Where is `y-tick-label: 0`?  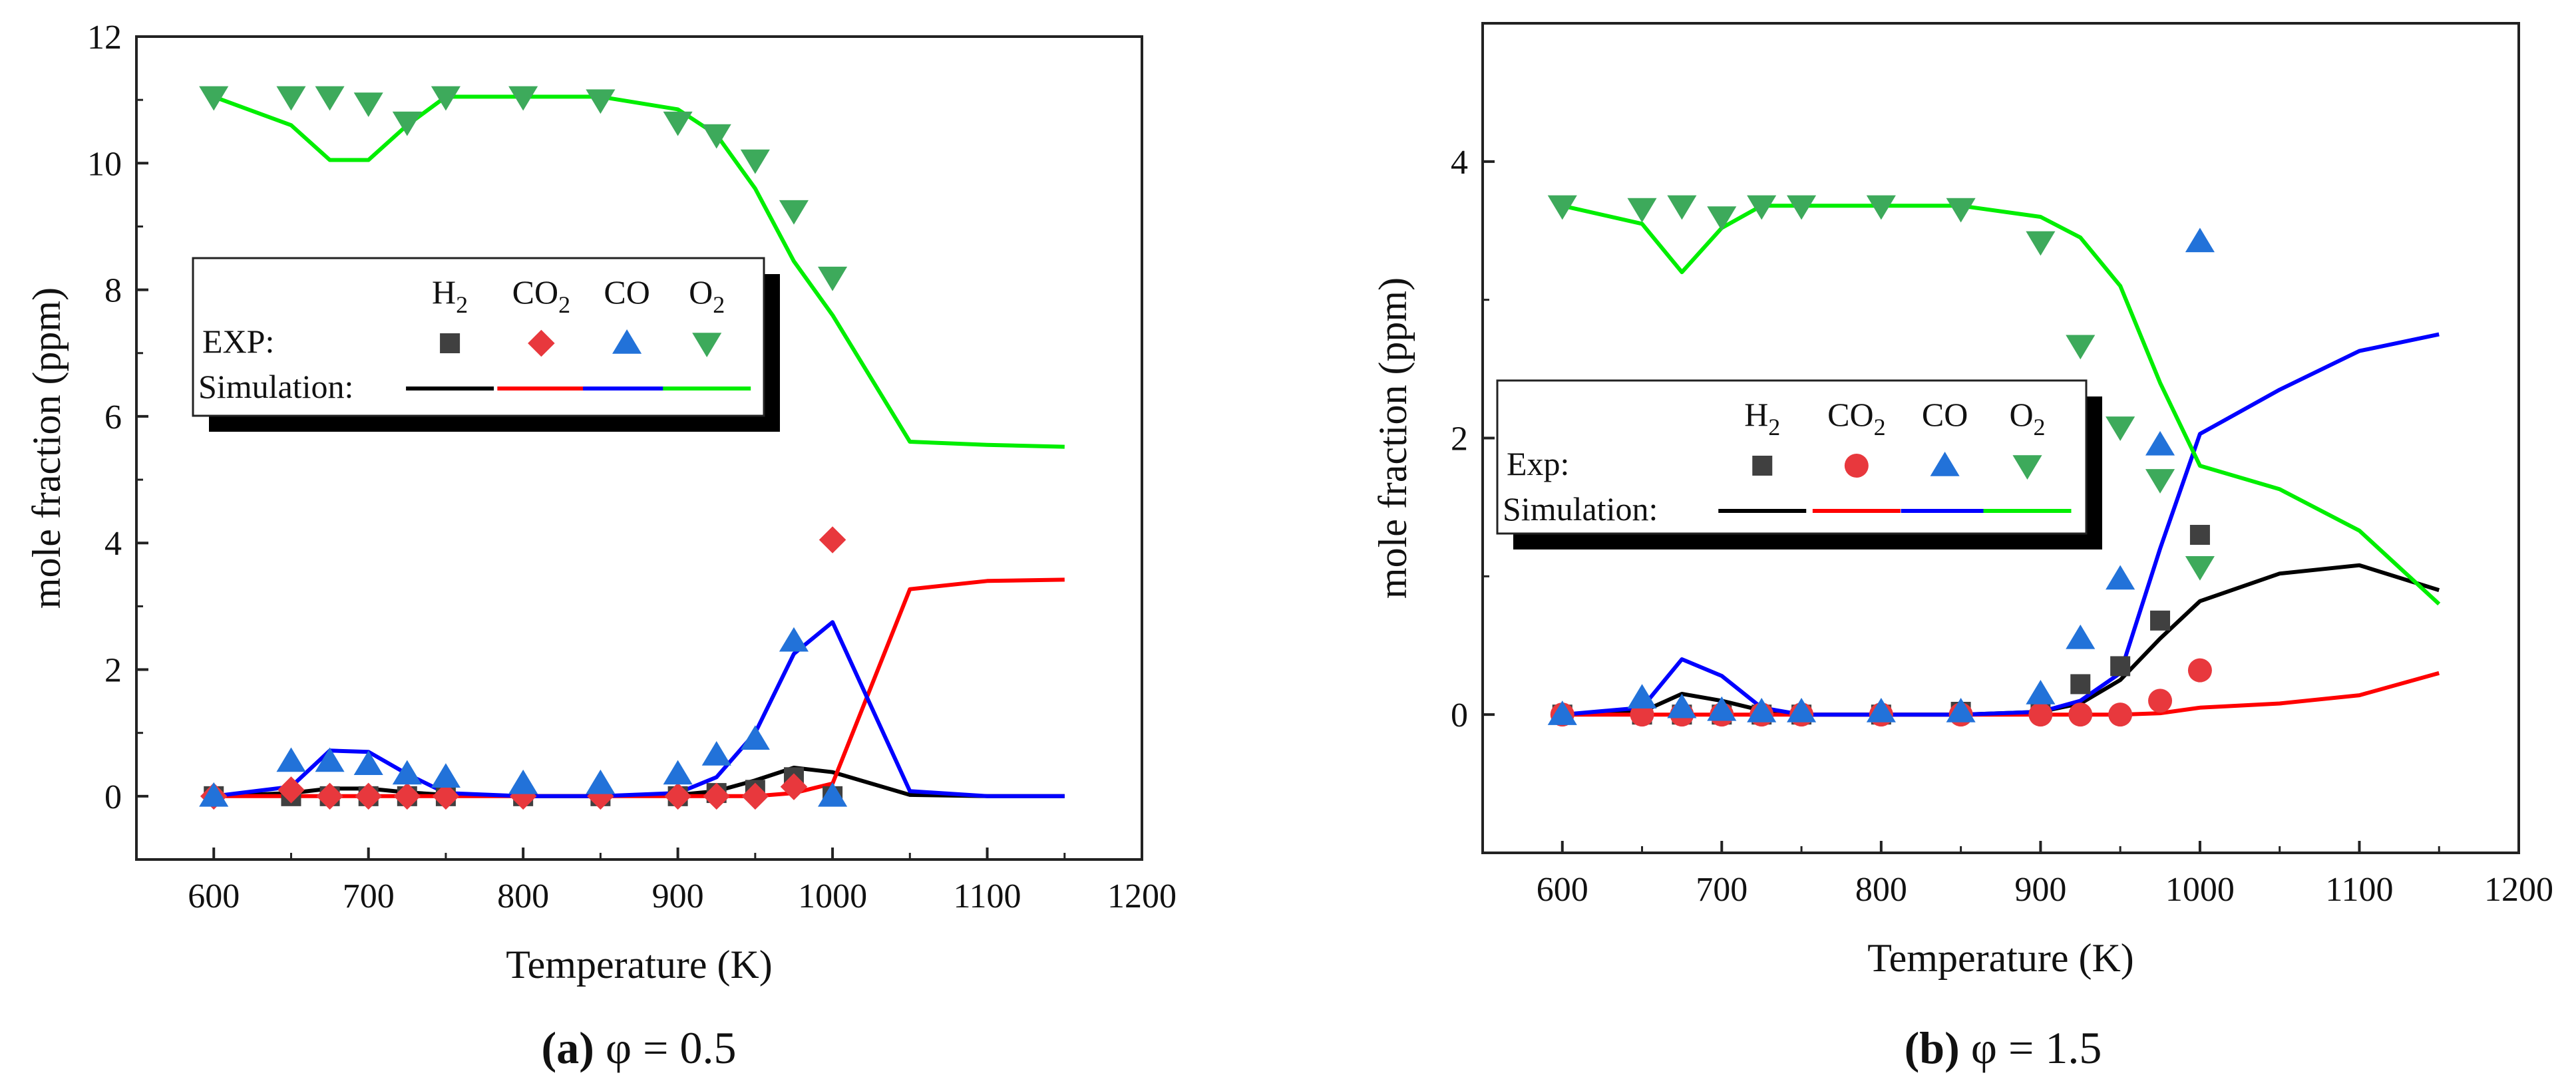 y-tick-label: 0 is located at coordinates (113, 797).